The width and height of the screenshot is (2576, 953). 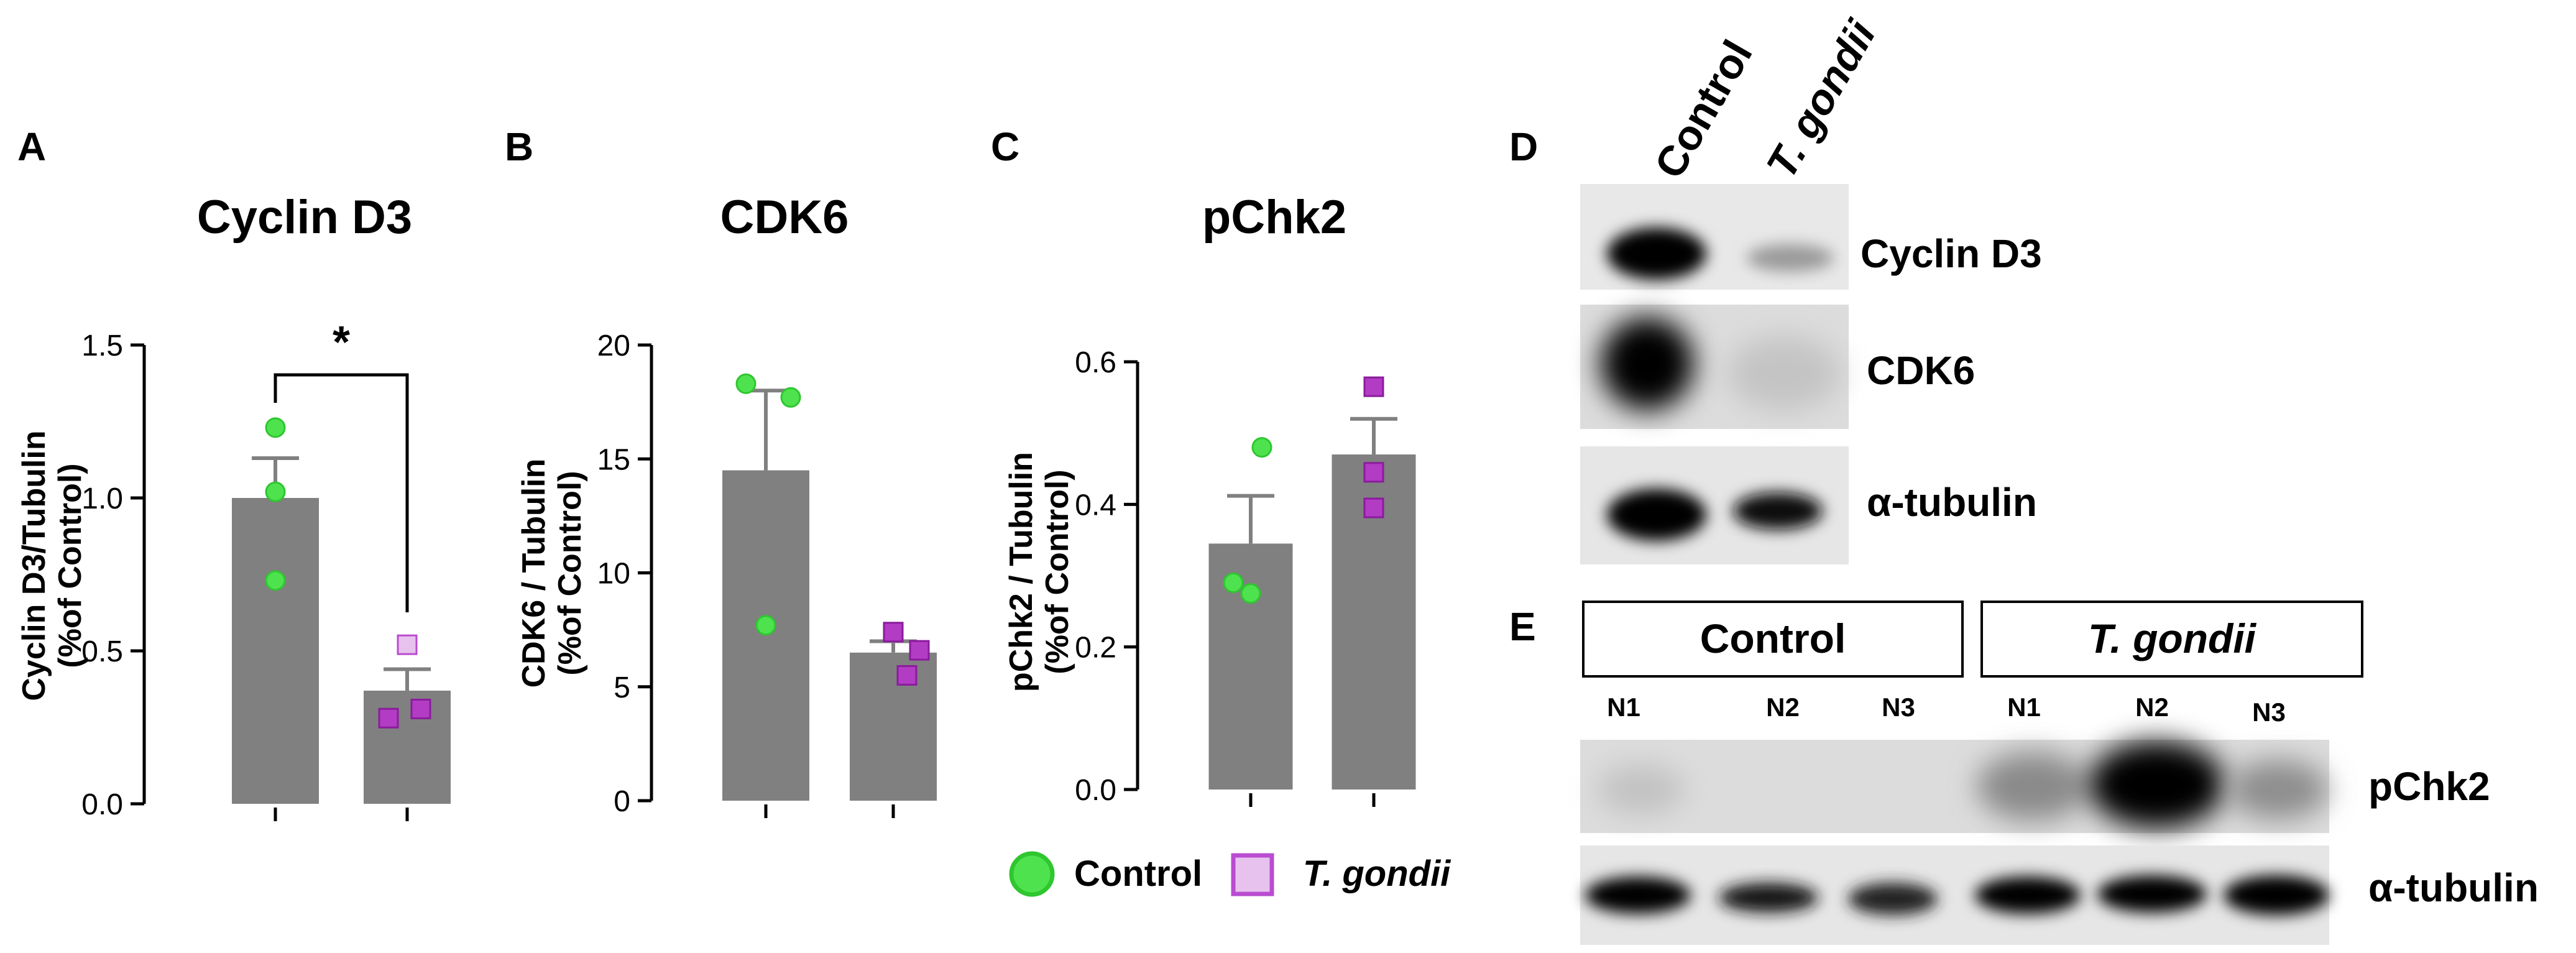 I want to click on chart-a-ylabel-line2: (%of Control), so click(x=70, y=565).